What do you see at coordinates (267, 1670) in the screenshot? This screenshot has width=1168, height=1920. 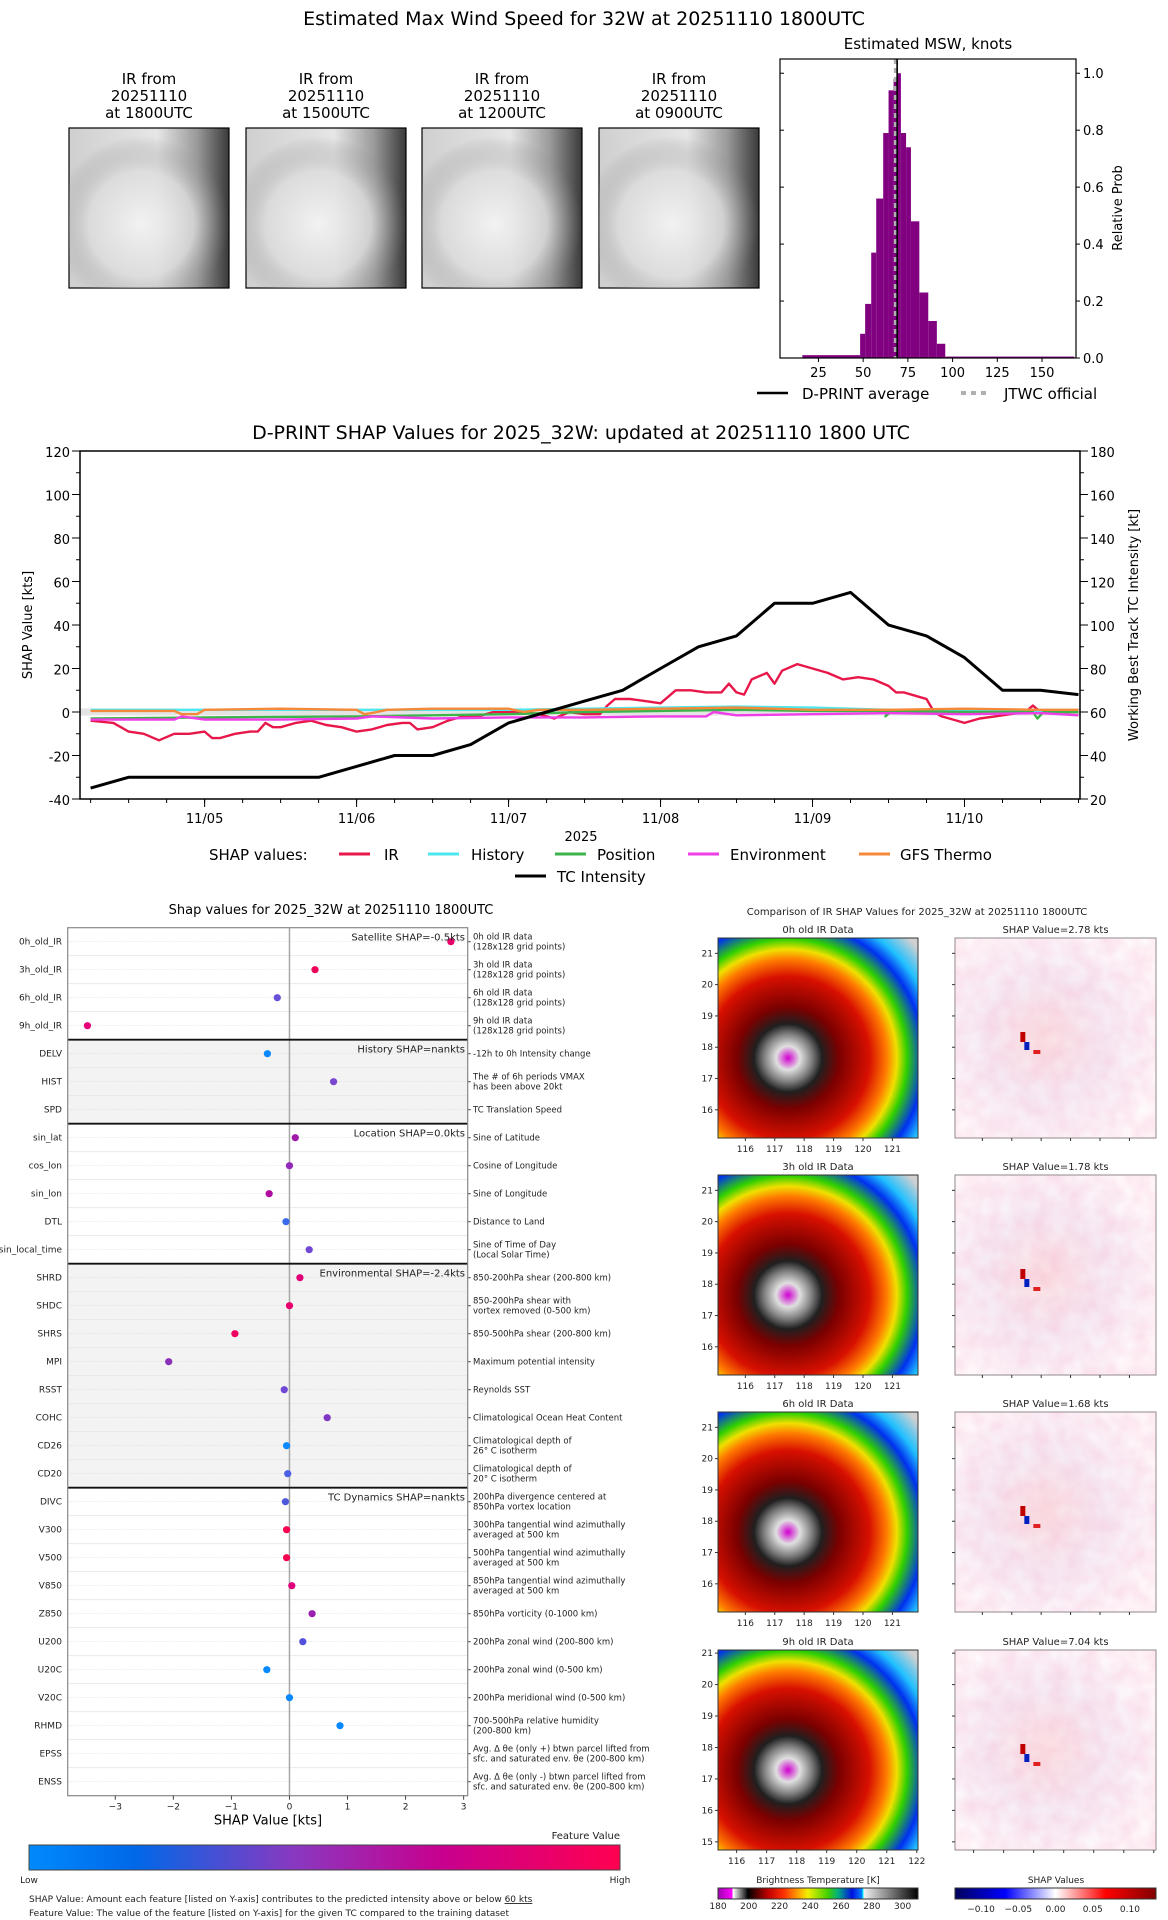 I see `feature-dot-U20C` at bounding box center [267, 1670].